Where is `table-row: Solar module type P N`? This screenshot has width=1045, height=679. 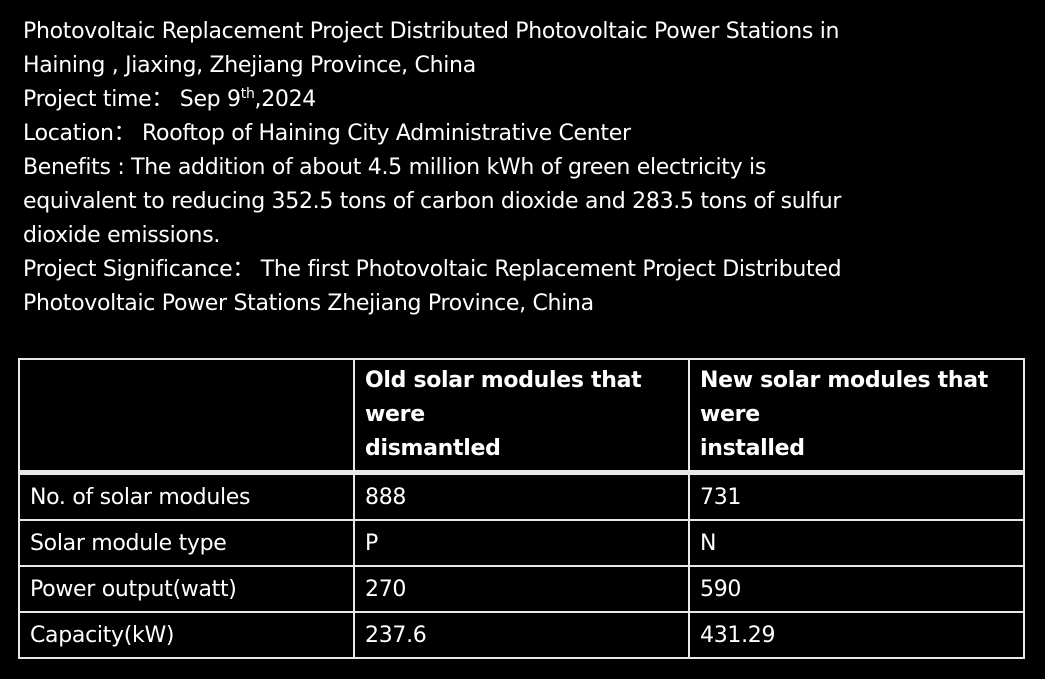 table-row: Solar module type P N is located at coordinates (521, 543).